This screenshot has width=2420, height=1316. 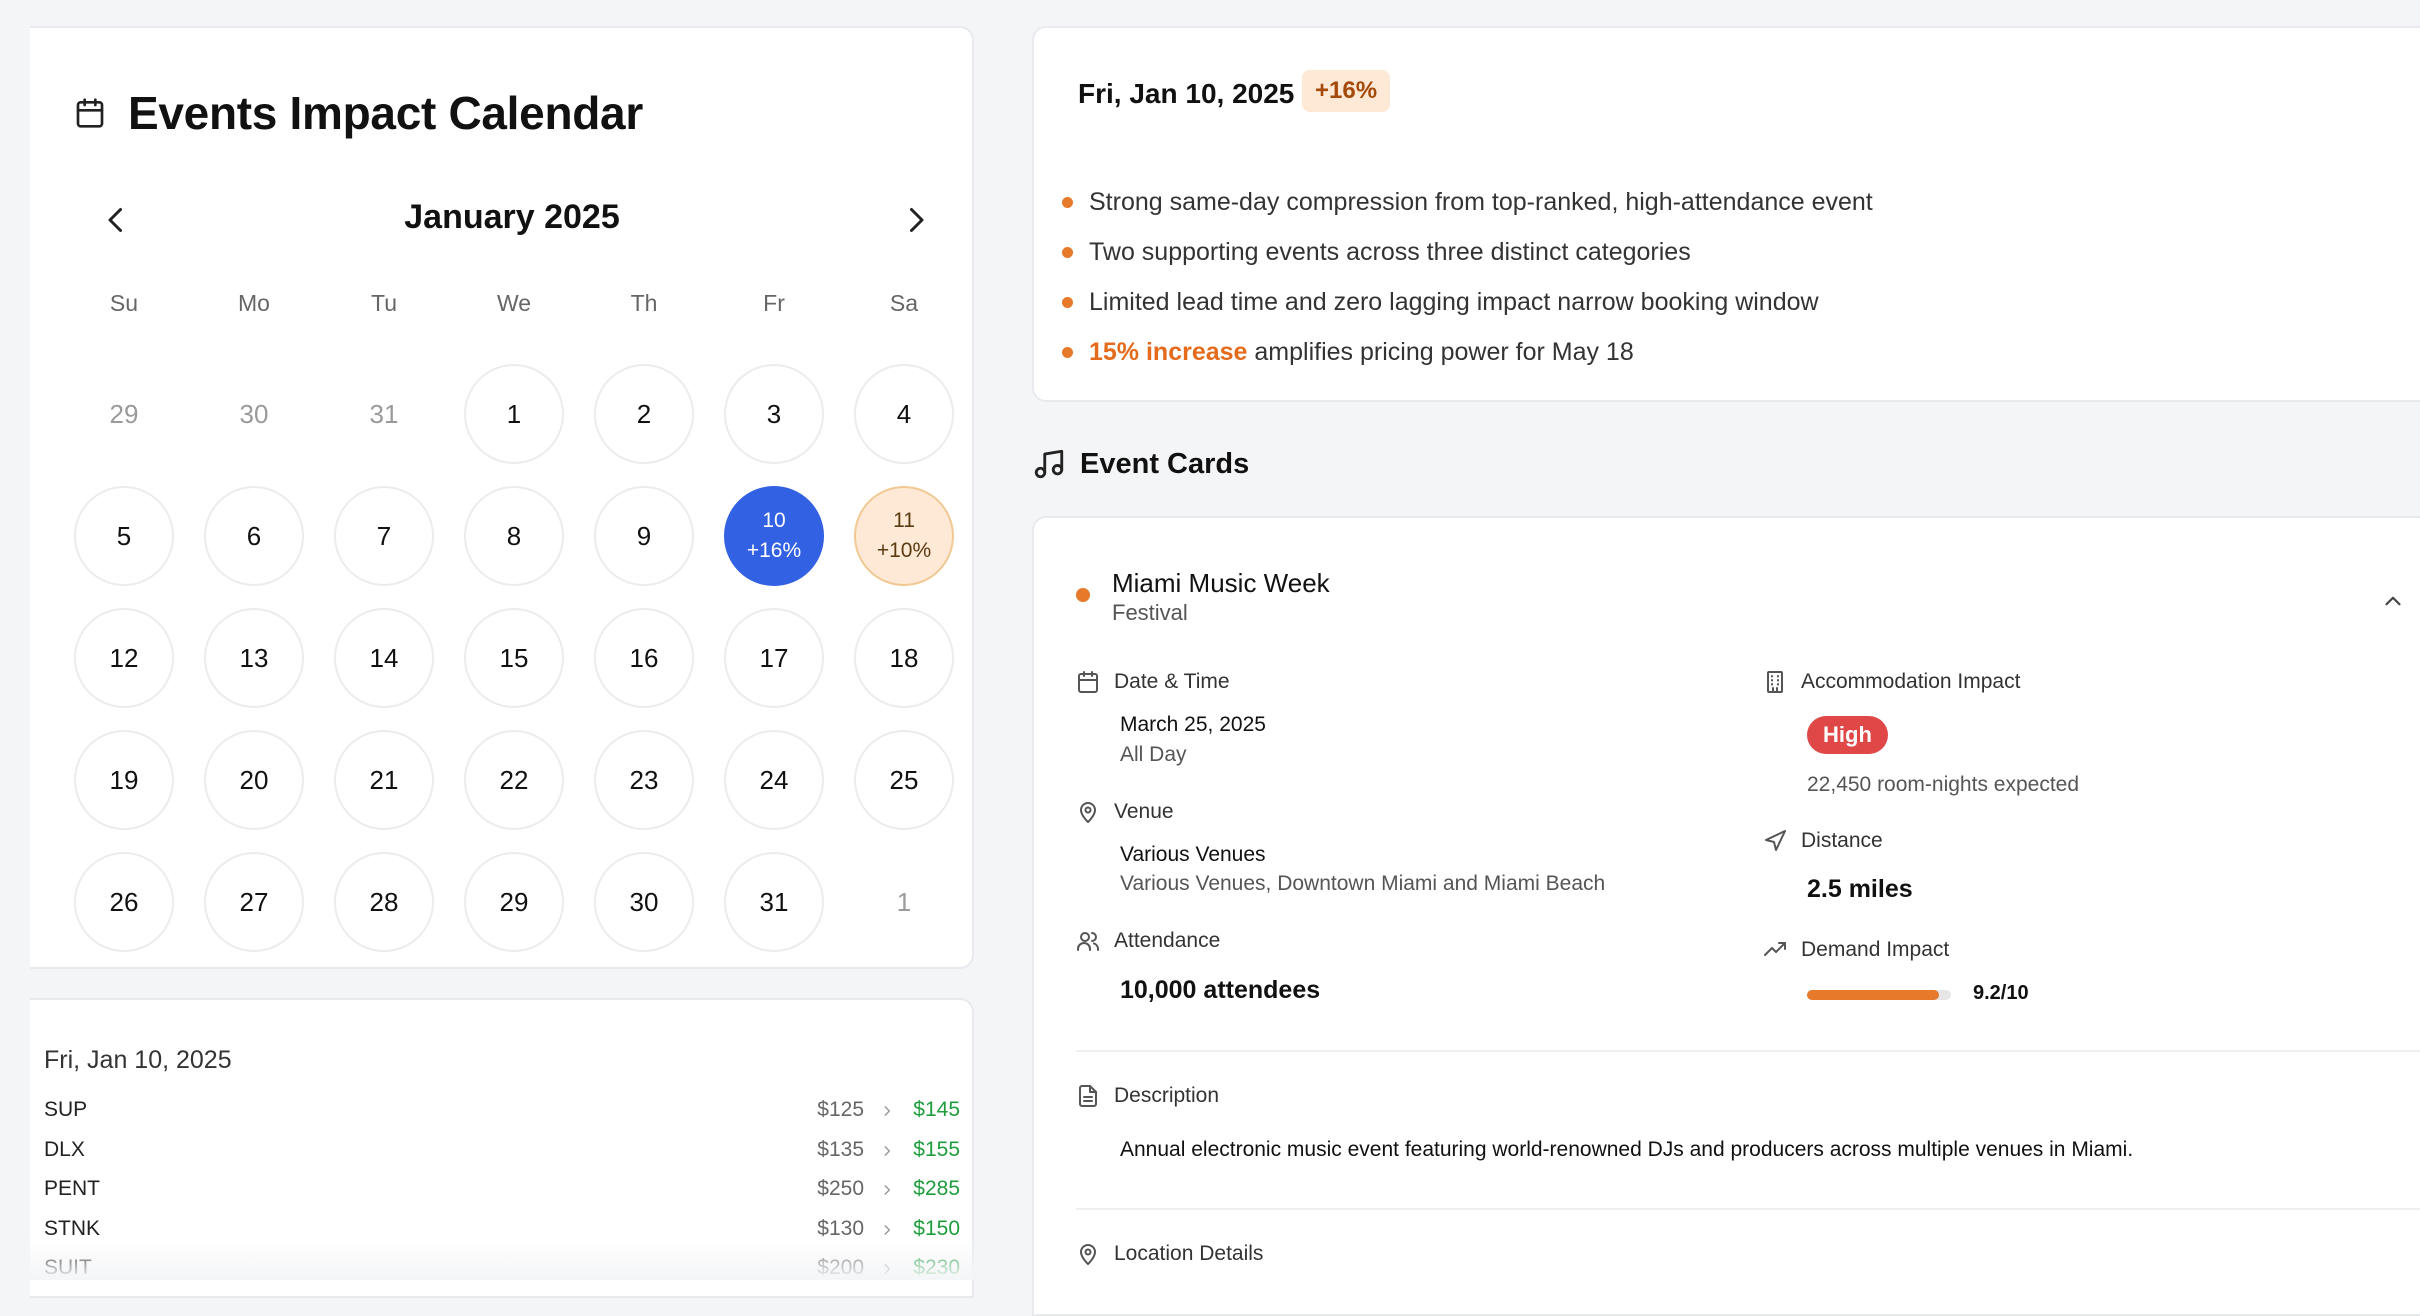 I want to click on calendar-day: 9, so click(x=644, y=536).